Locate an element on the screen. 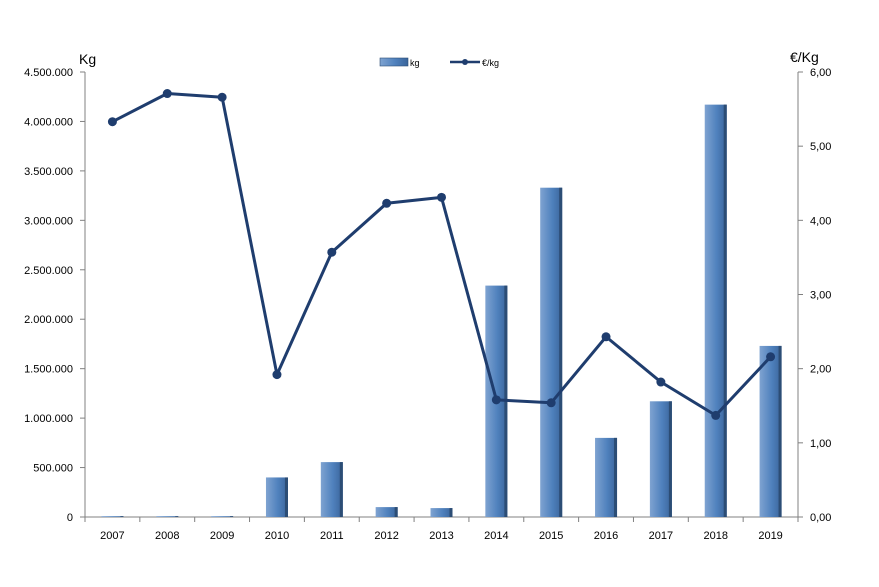  x-tick-label: 2018 is located at coordinates (715, 536).